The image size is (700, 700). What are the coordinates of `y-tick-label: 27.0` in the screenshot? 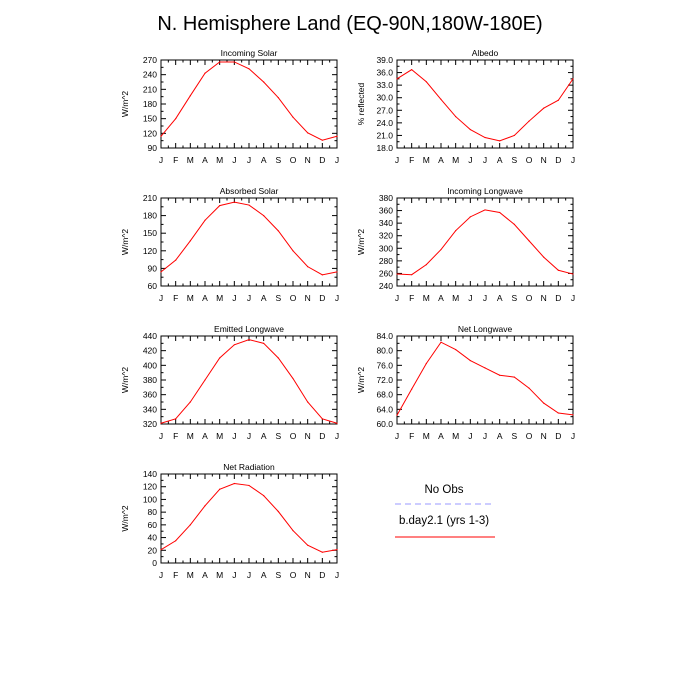 It's located at (384, 110).